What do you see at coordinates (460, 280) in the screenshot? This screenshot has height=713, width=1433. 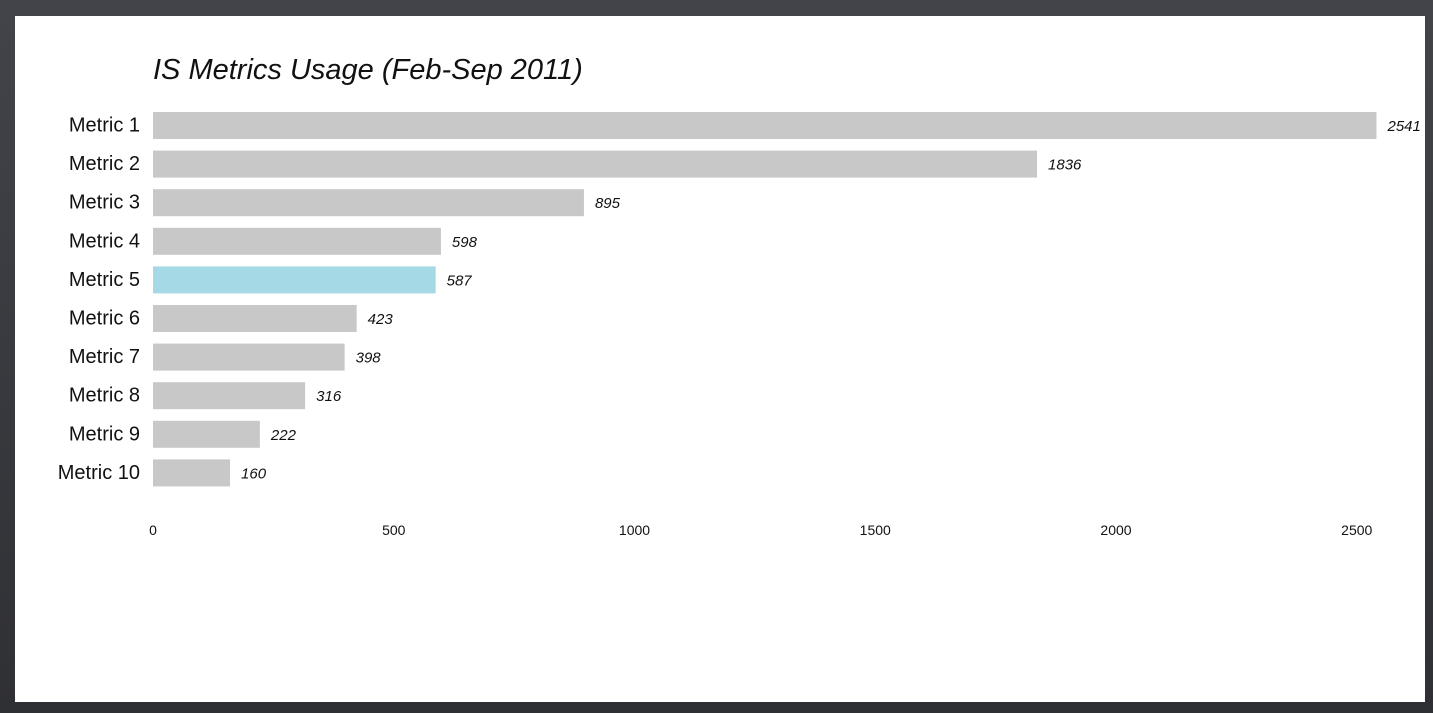 I see `value-label-5: 587` at bounding box center [460, 280].